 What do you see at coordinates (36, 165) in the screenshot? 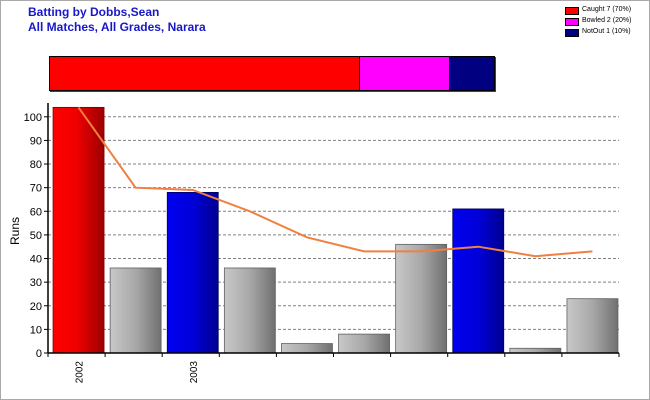
I see `y-tick-label: 80` at bounding box center [36, 165].